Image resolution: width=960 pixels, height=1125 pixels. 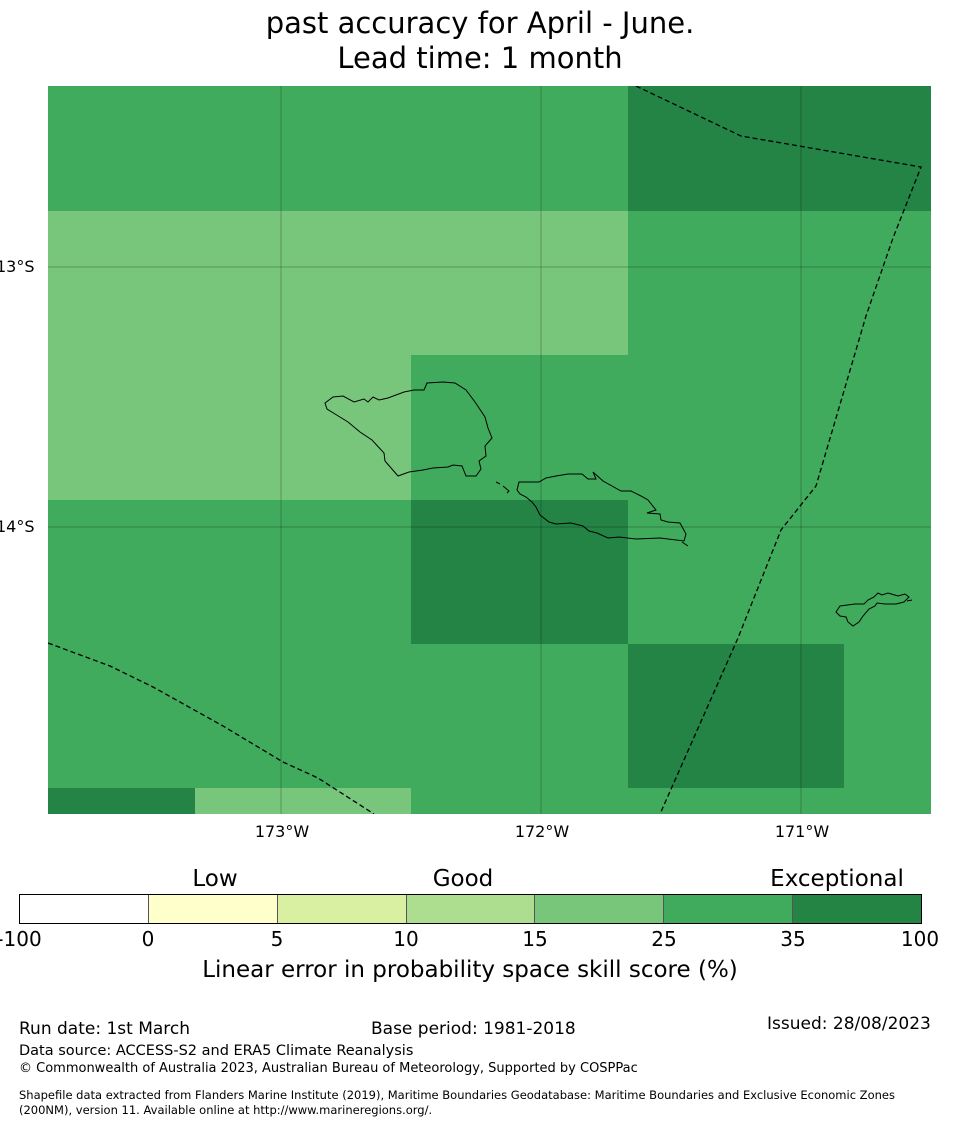 What do you see at coordinates (215, 879) in the screenshot?
I see `legend-category-low: Low` at bounding box center [215, 879].